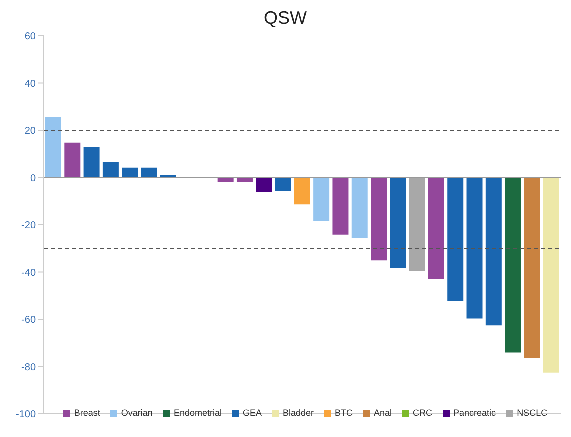  I want to click on legend-label: Bladder, so click(298, 413).